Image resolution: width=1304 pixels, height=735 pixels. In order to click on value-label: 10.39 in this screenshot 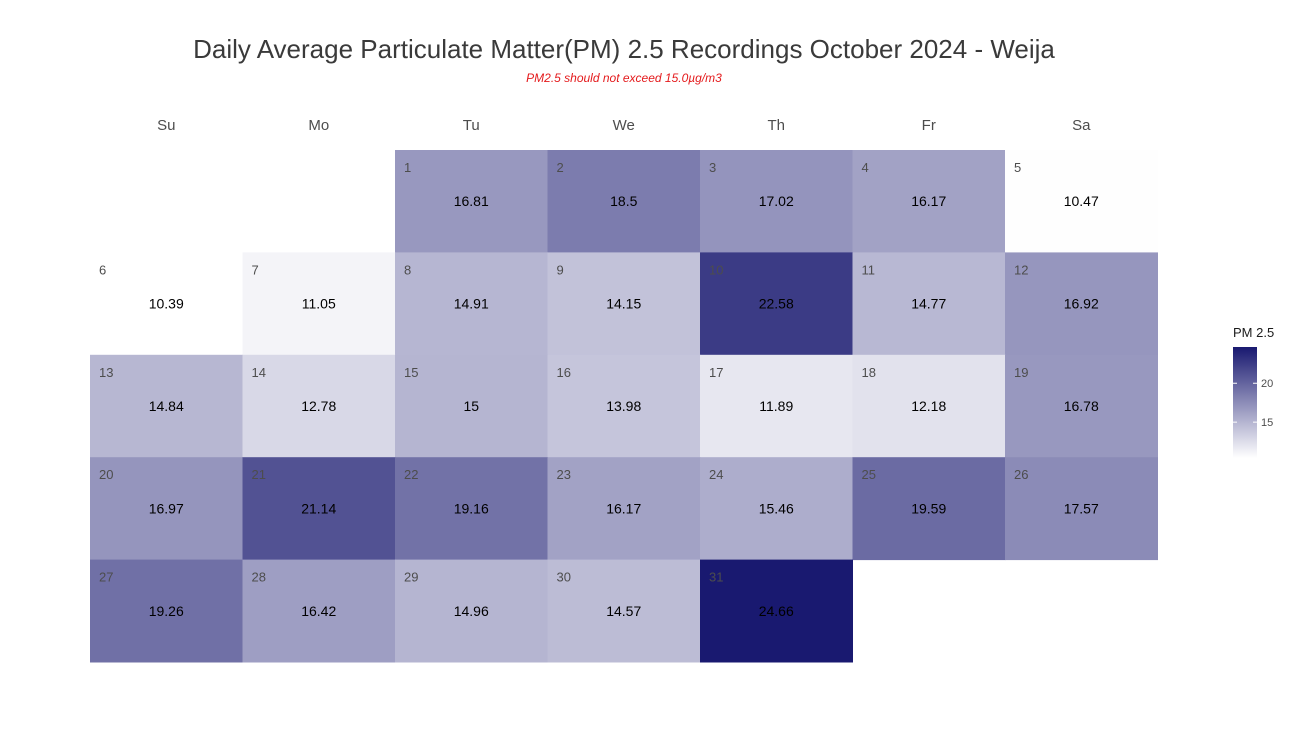, I will do `click(166, 304)`.